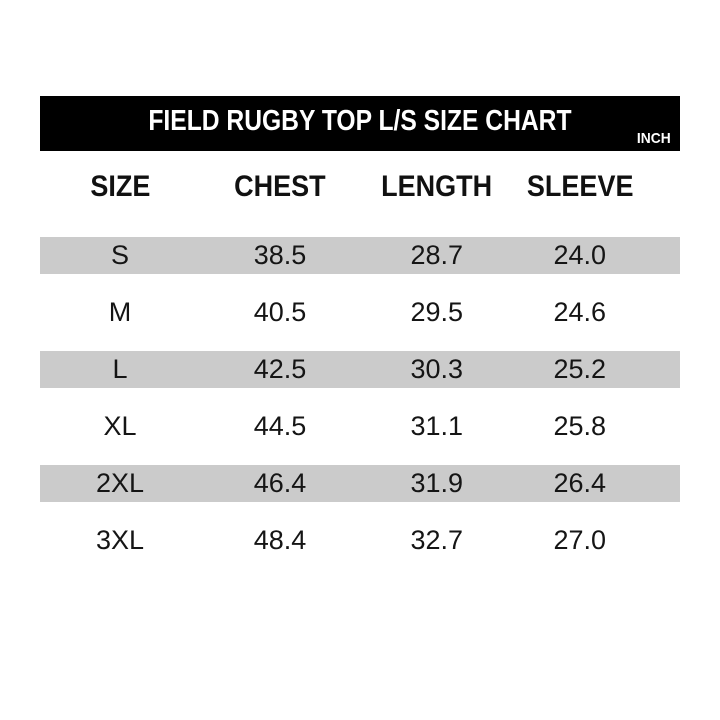 The width and height of the screenshot is (720, 720). I want to click on cell-chest: 40.5, so click(280, 312).